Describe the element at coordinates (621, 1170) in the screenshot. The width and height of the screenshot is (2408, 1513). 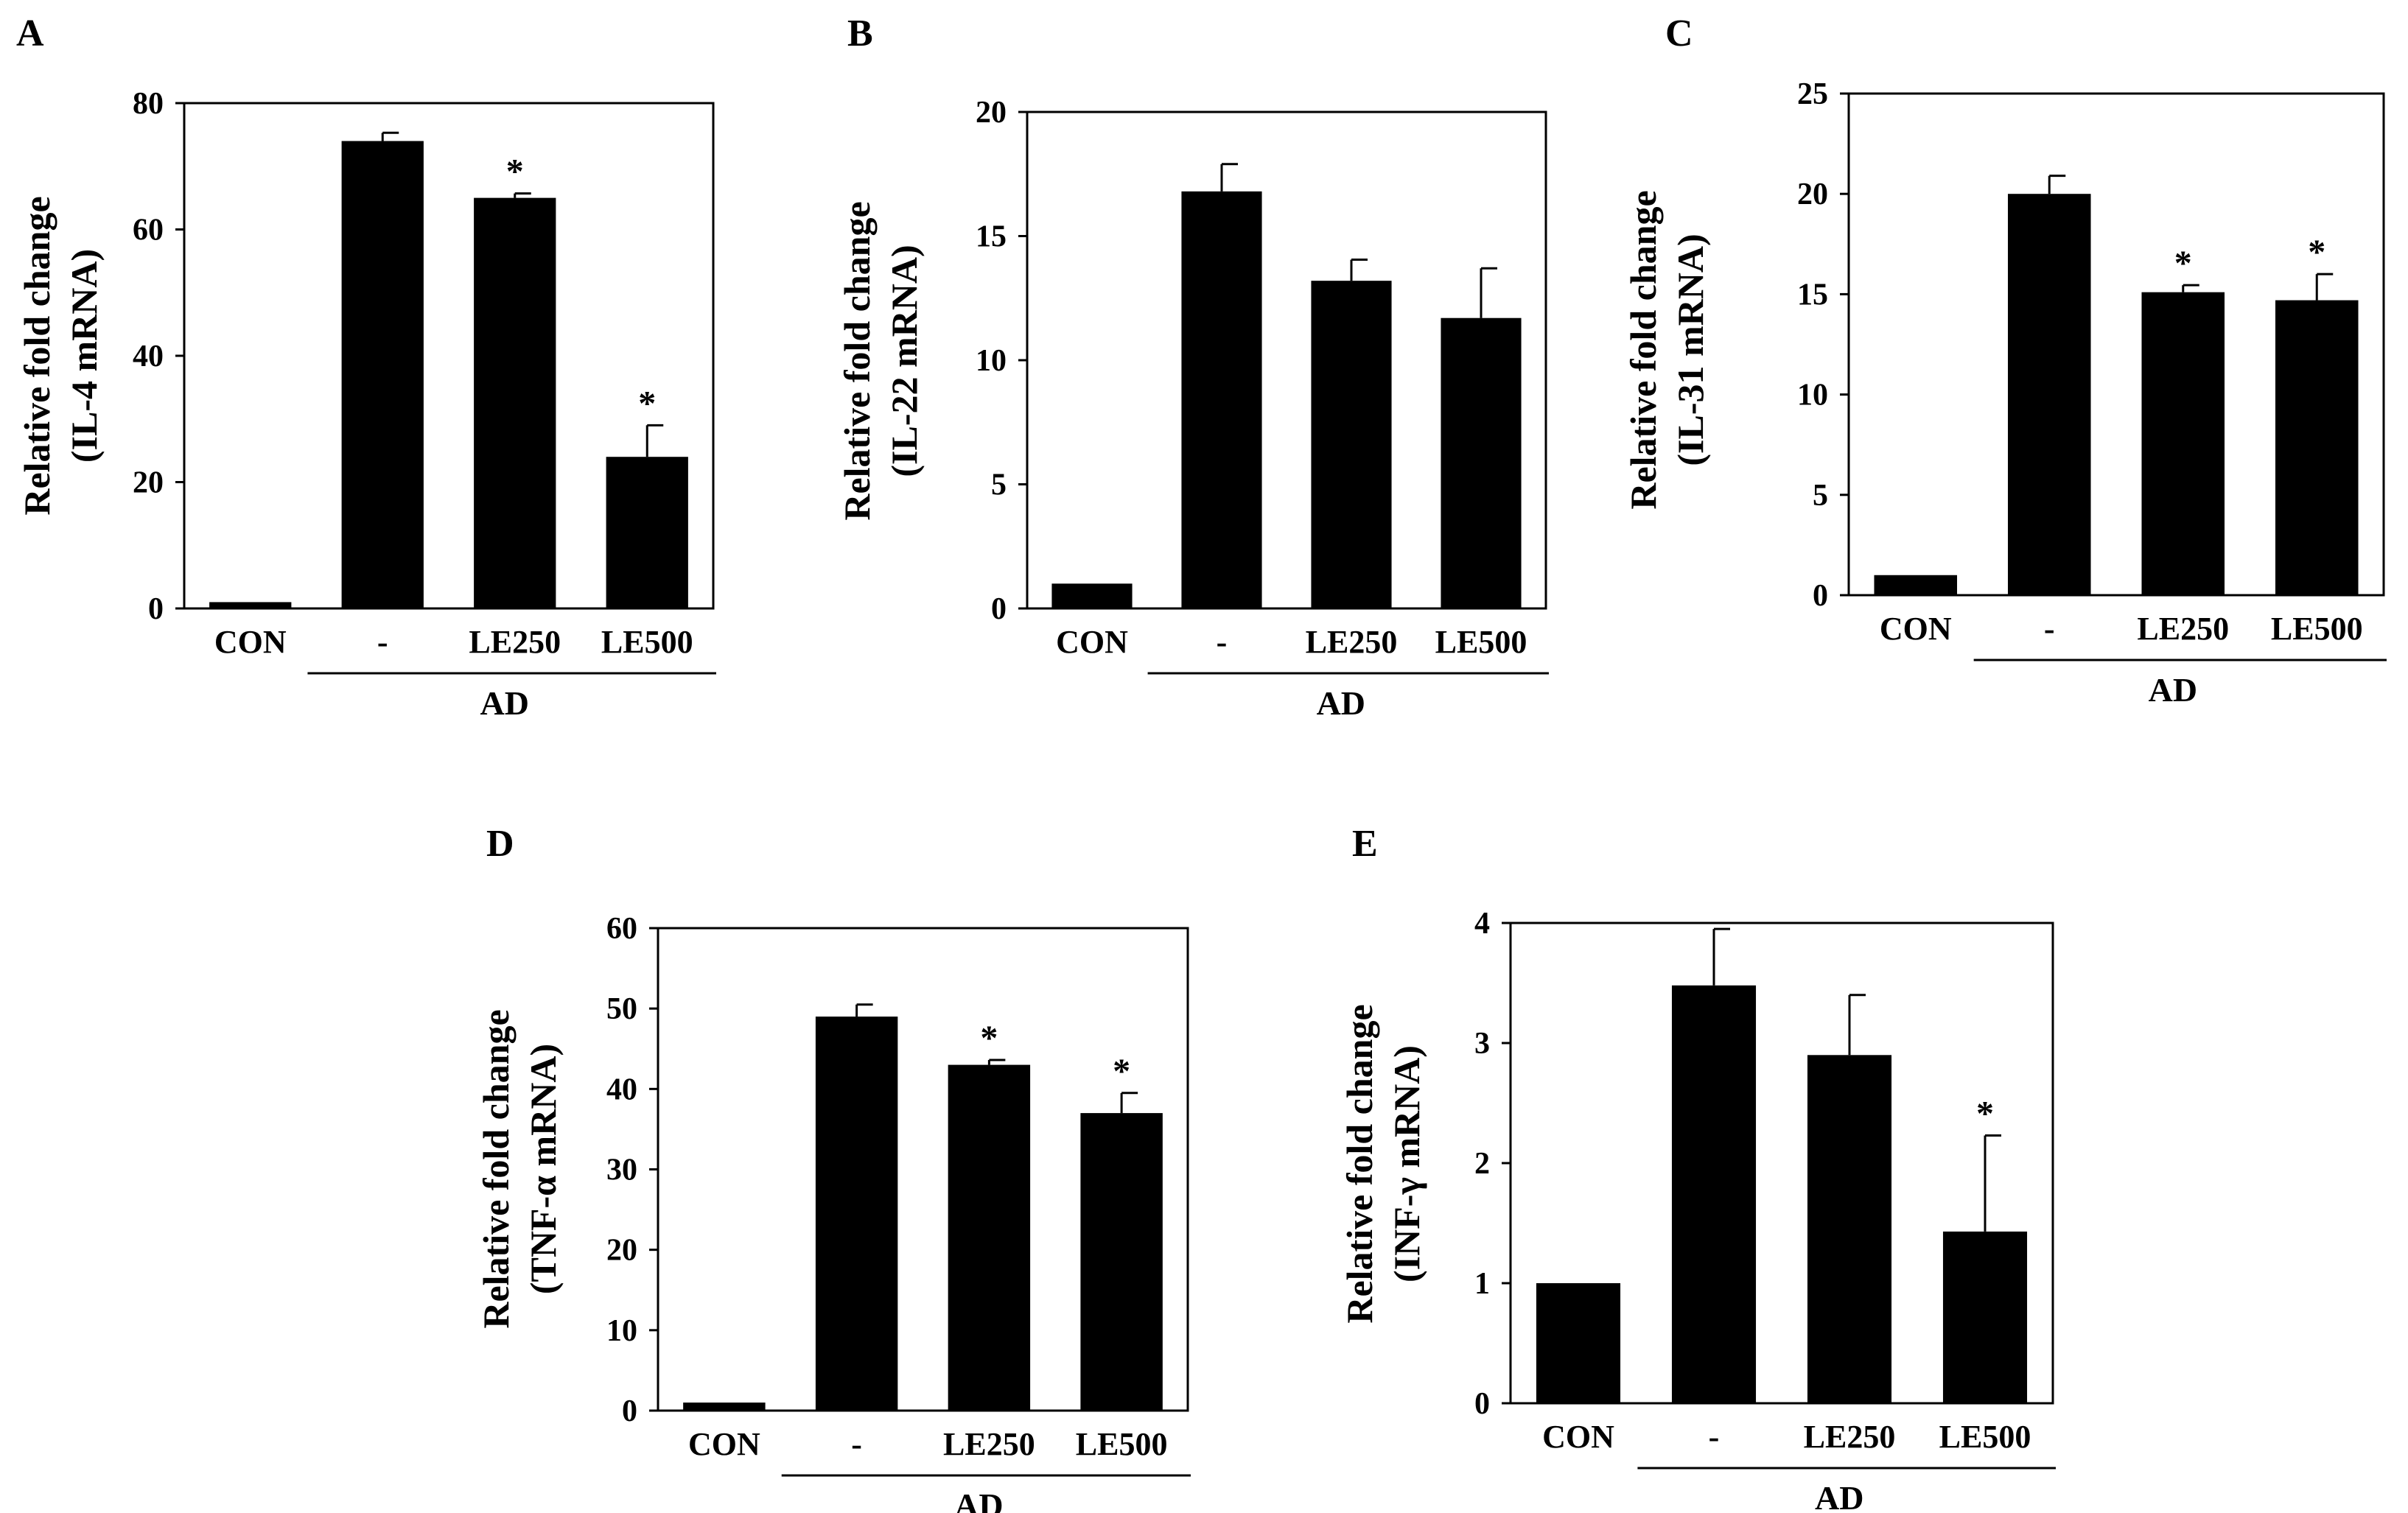
I see `y-tick-label: 30` at that location.